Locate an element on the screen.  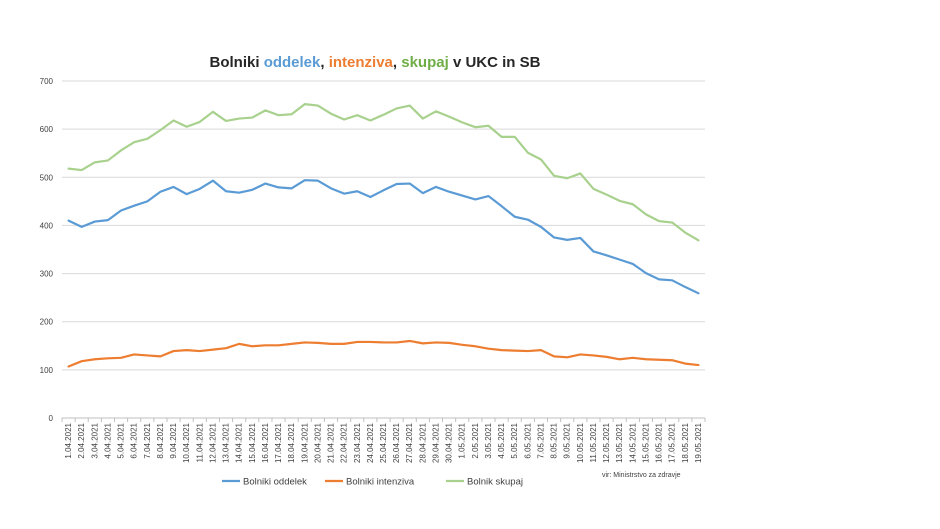
x-tick-label: 14.04.2021 is located at coordinates (239, 442).